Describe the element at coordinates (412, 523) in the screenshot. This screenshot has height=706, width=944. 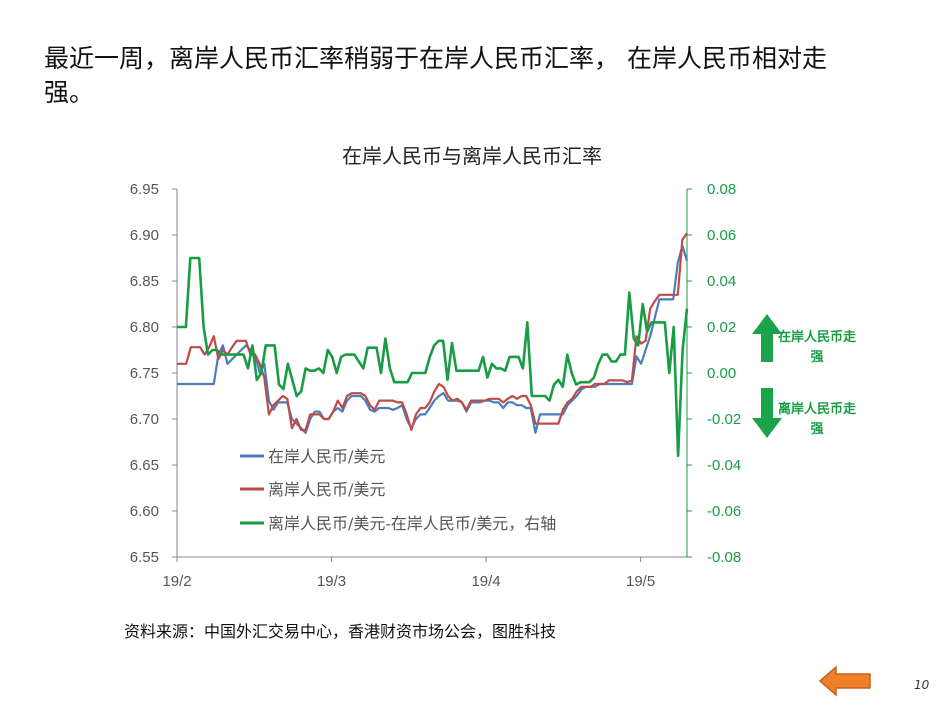
I see `legend-label-3: 离岸人民币/美元-在岸人民币/美元，右轴` at that location.